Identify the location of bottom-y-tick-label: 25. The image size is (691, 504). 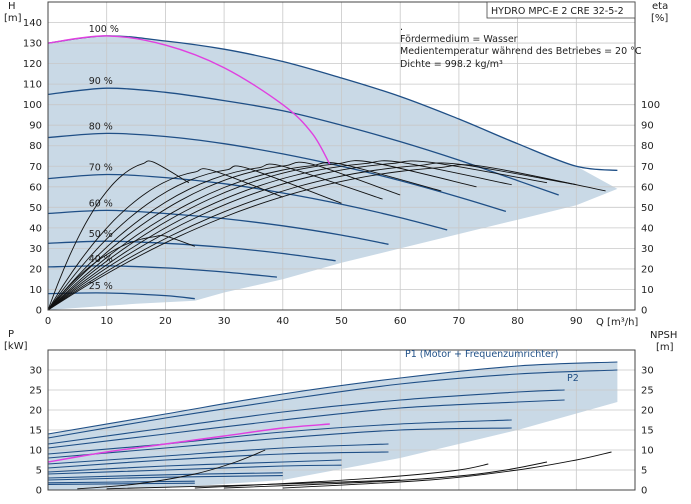
(35, 391).